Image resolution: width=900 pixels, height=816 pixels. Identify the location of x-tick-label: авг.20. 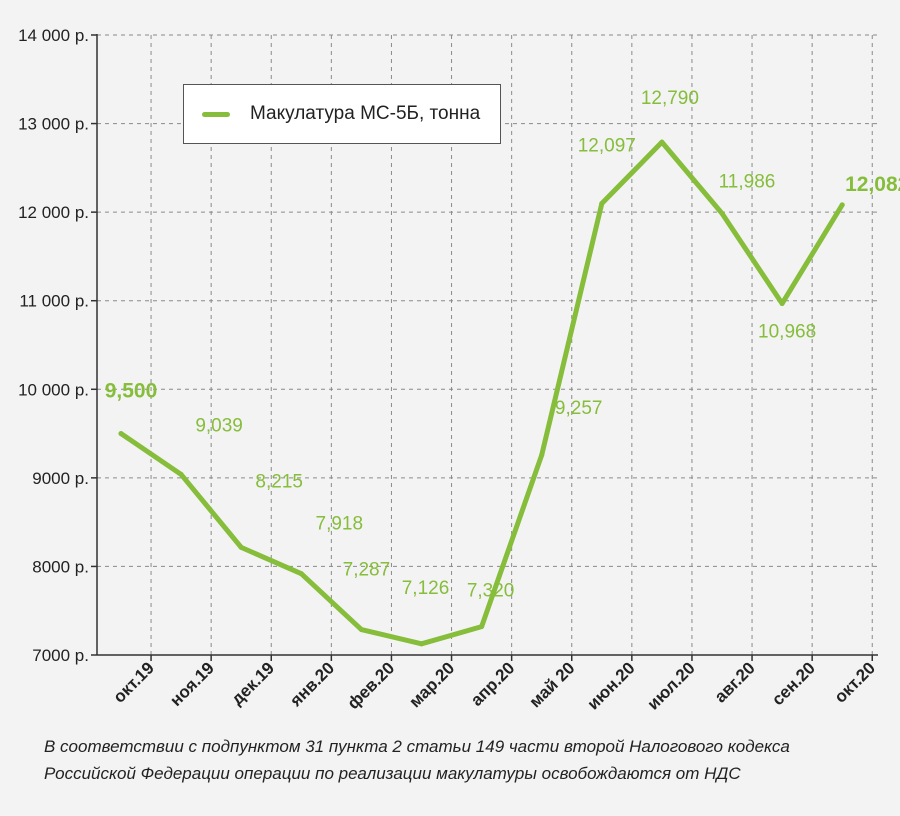
(735, 682).